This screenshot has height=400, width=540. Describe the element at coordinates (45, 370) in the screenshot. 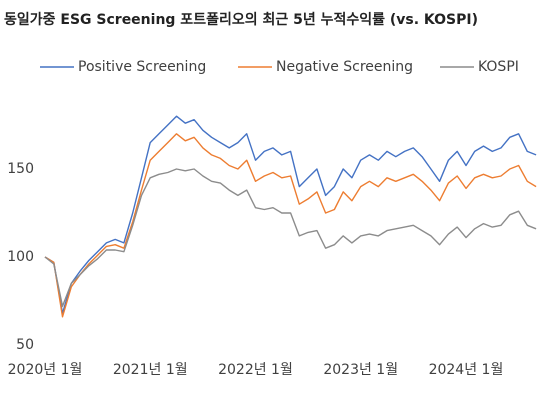

I see `x-tick-label: 2020년 1월` at that location.